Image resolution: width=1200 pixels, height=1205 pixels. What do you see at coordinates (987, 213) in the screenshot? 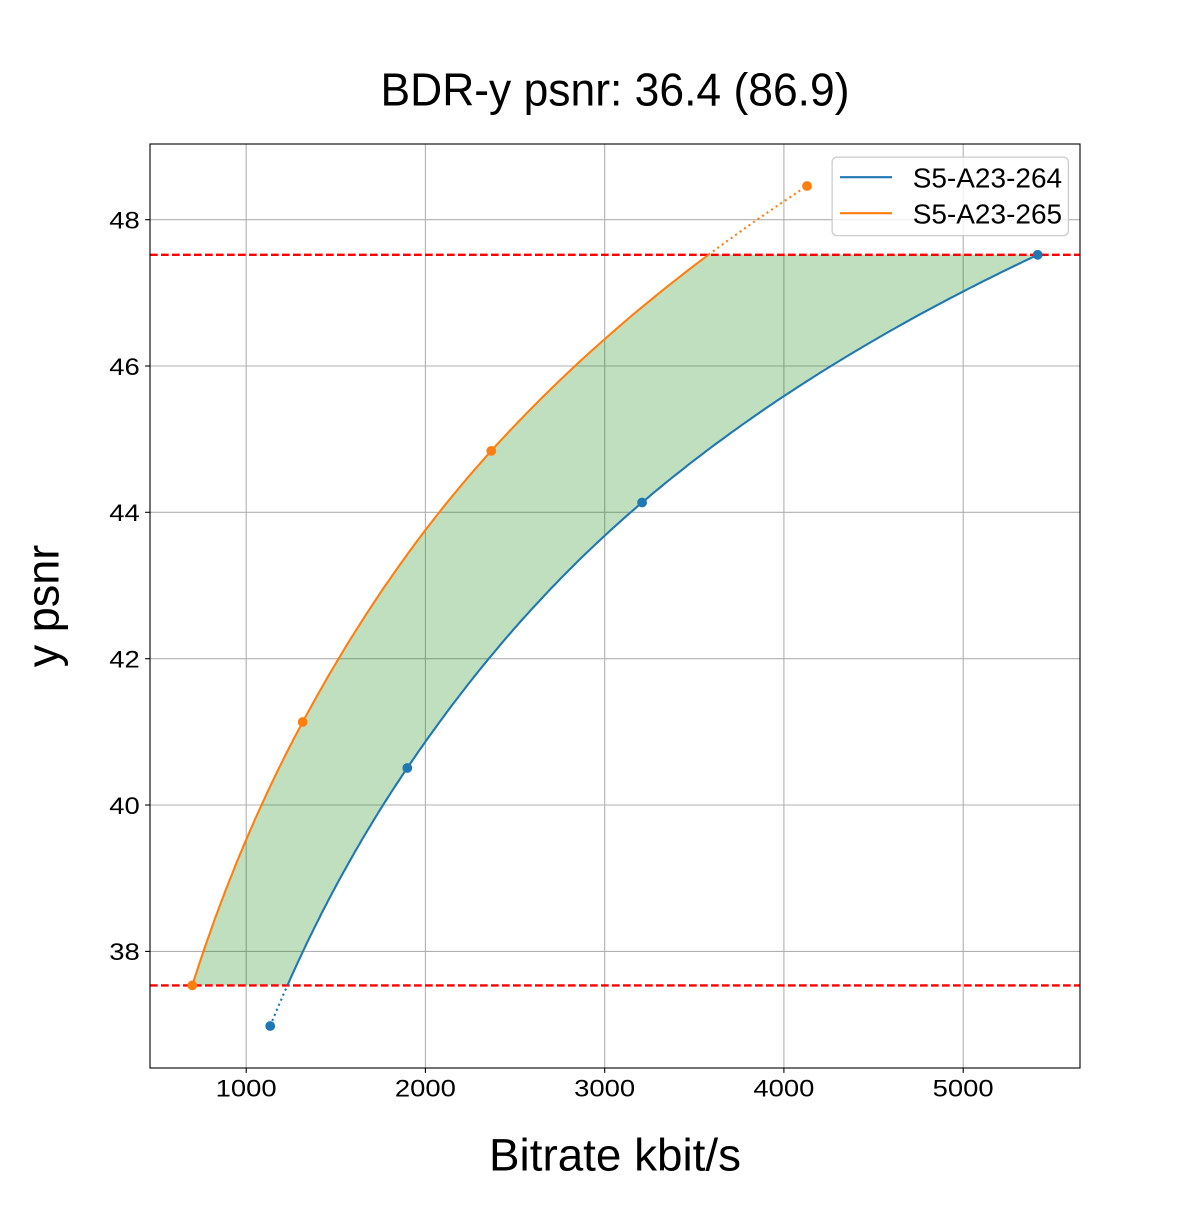
I see `svg-text: S5-A23-265` at bounding box center [987, 213].